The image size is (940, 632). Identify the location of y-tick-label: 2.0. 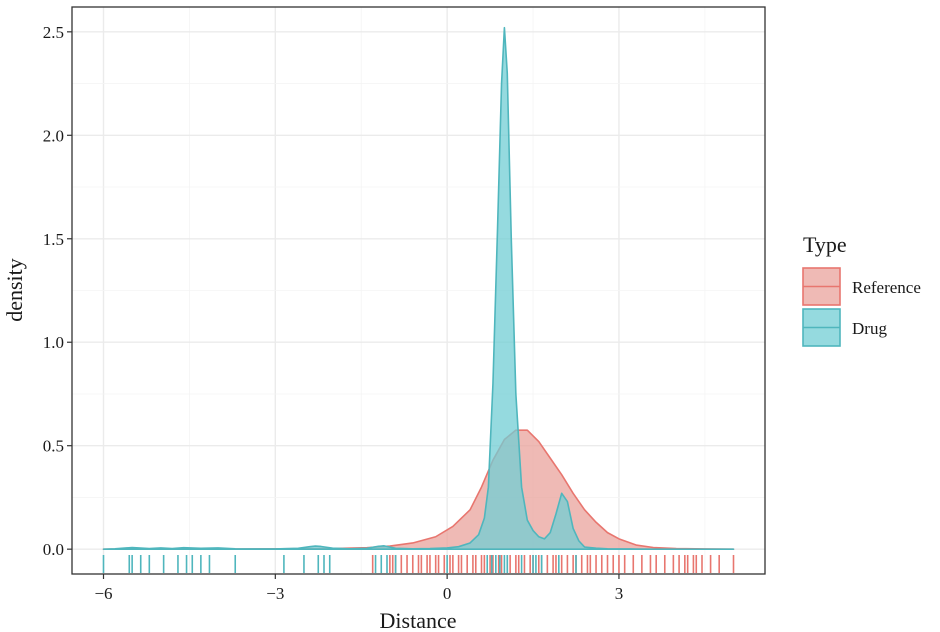
(53, 135).